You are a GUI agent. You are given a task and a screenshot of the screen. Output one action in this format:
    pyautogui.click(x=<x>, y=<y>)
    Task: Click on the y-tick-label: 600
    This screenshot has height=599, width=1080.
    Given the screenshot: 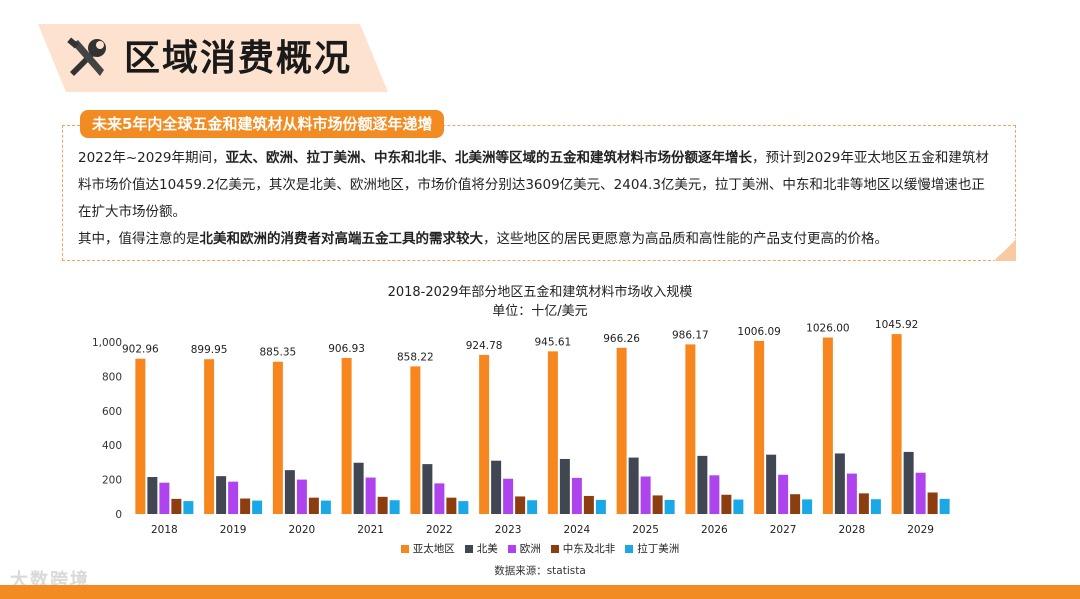 What is the action you would take?
    pyautogui.click(x=112, y=412)
    